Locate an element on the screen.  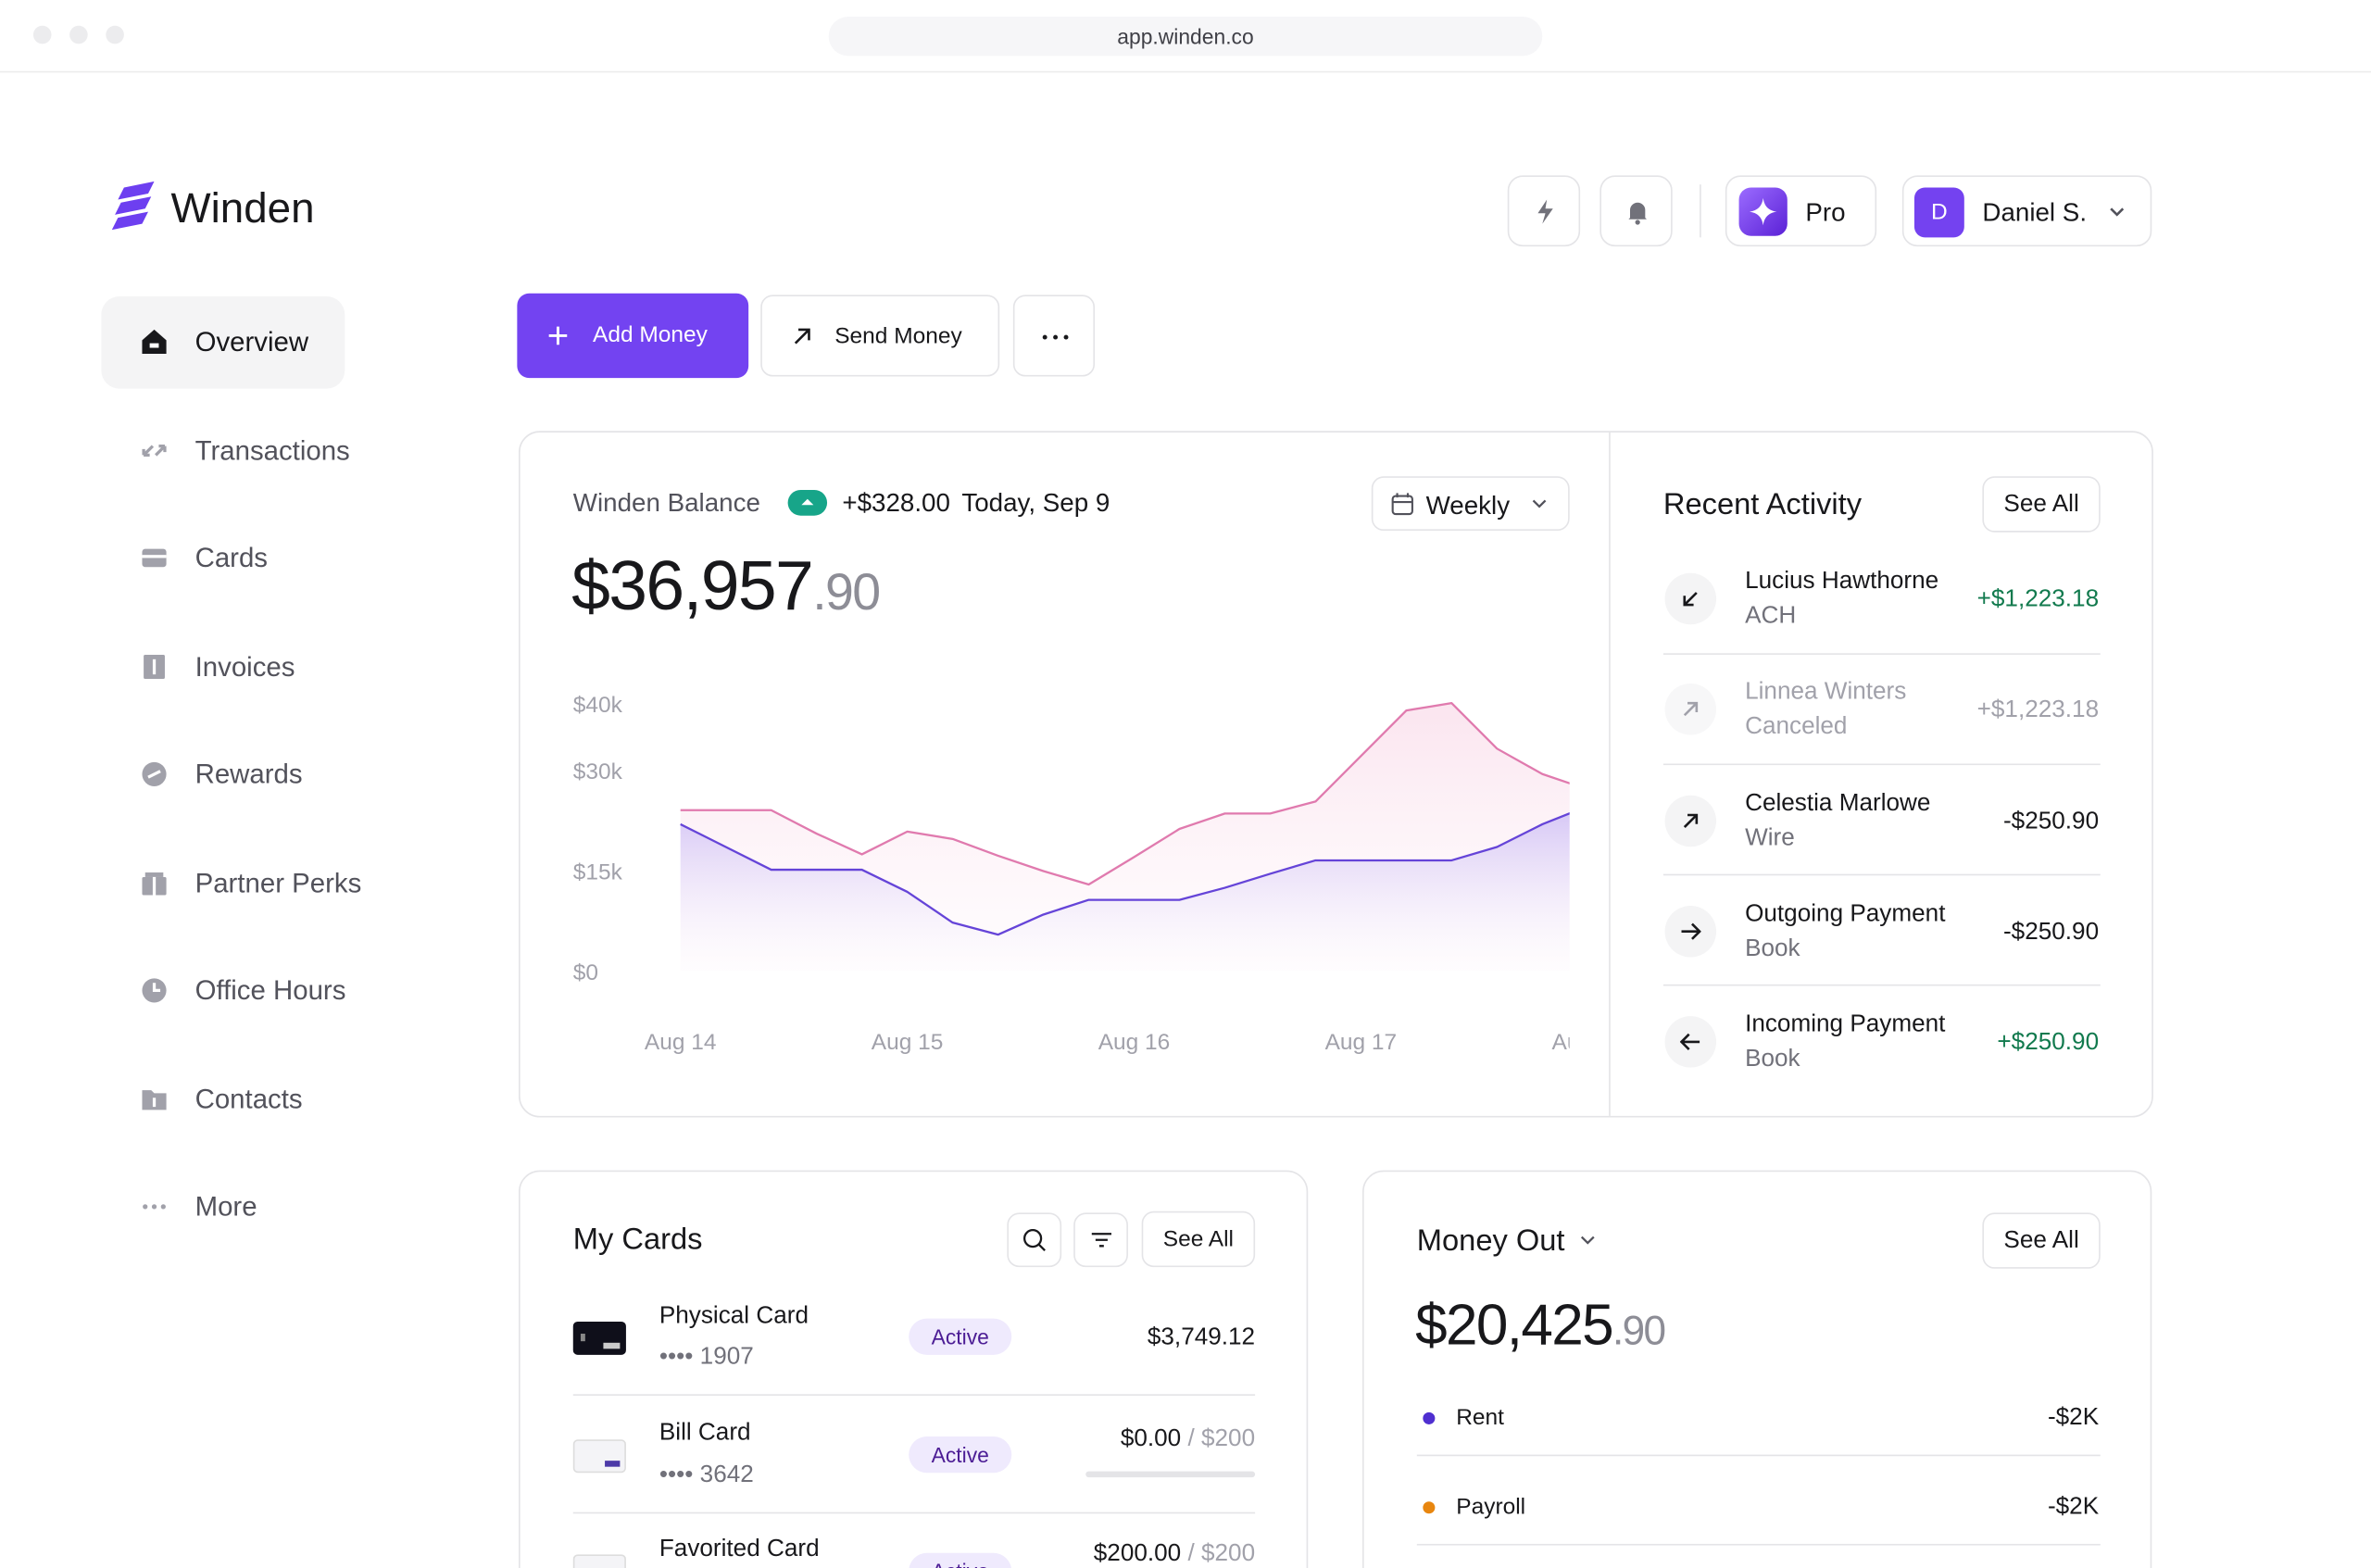
plot is located at coordinates (1125, 837).